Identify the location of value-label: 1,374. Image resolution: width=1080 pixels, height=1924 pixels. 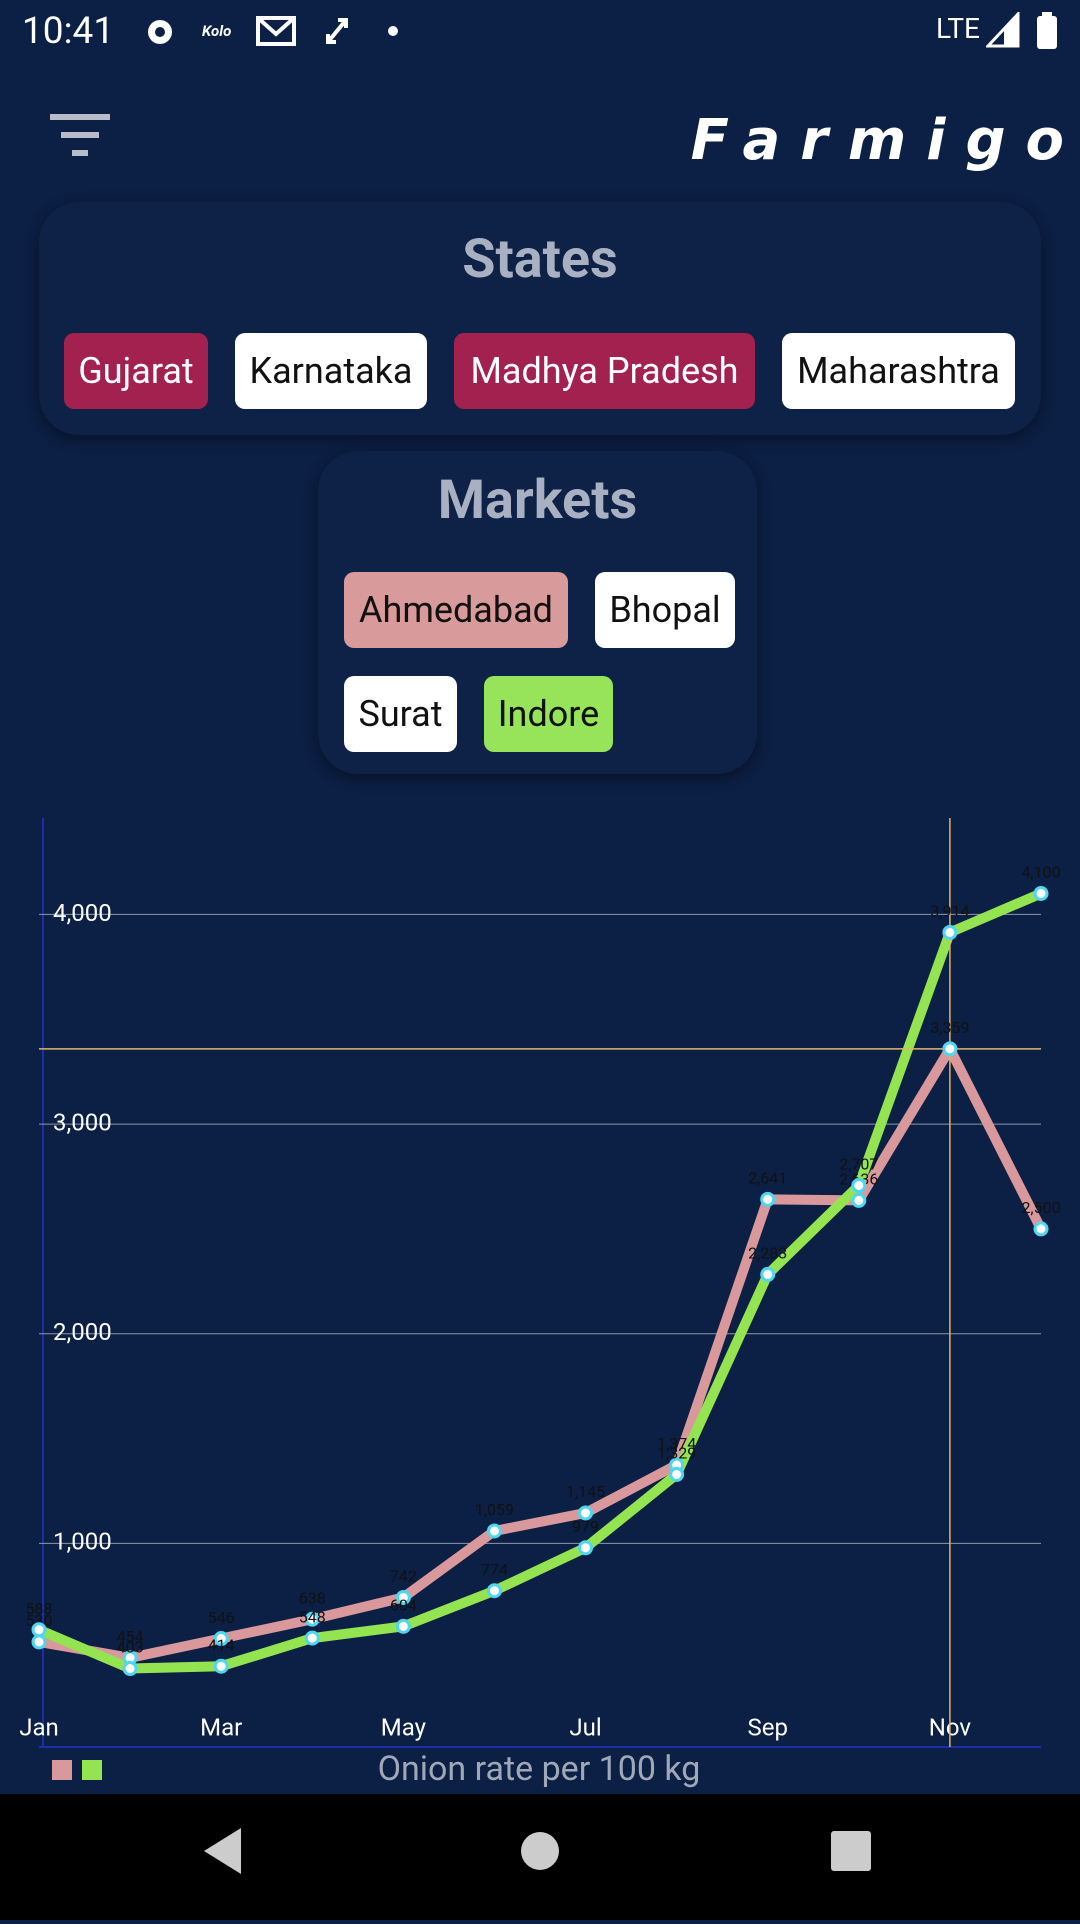
(676, 1443).